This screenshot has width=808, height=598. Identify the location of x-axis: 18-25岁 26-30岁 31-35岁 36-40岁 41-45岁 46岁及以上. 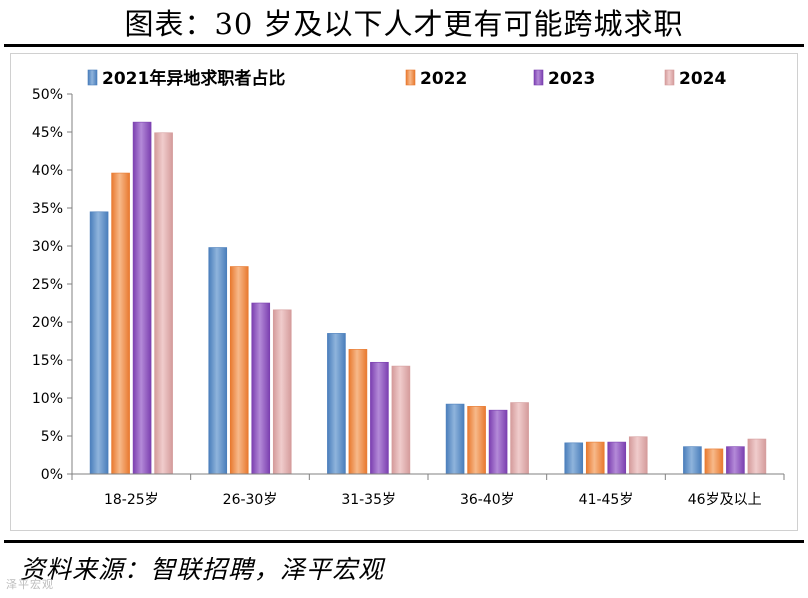
(428, 490).